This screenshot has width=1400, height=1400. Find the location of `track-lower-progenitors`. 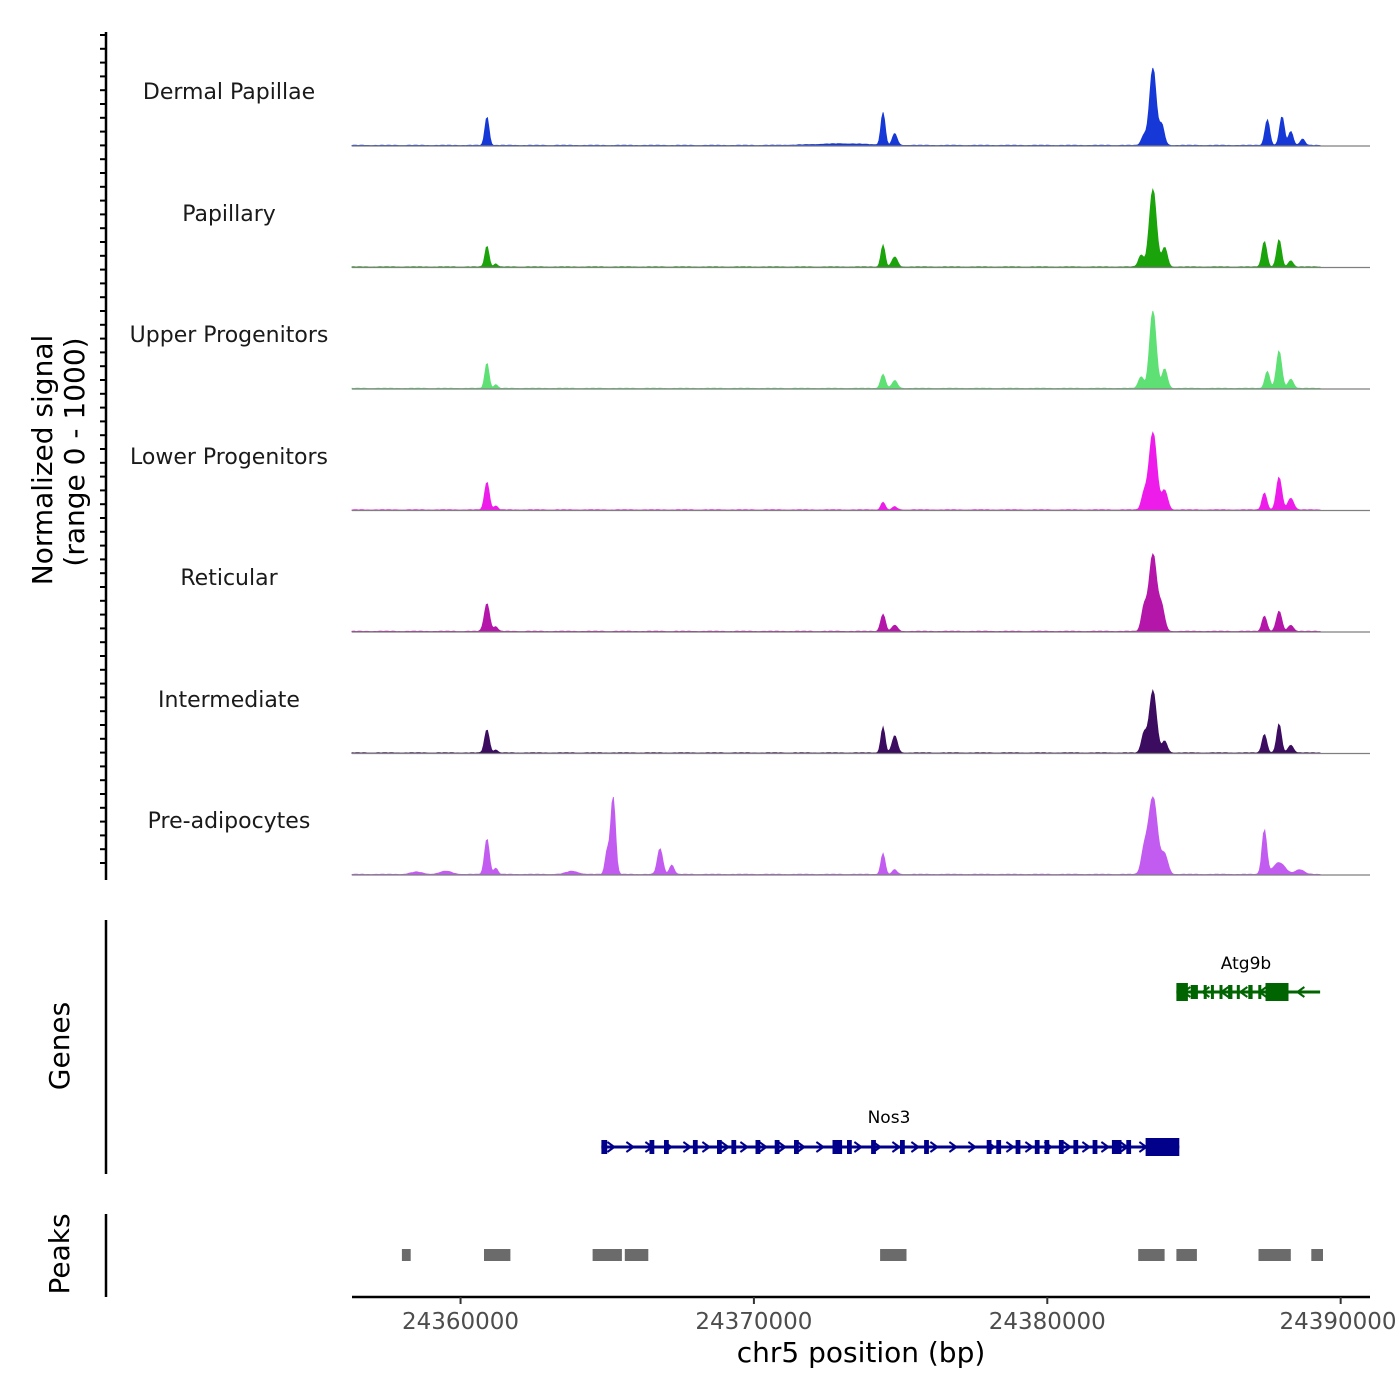

track-lower-progenitors is located at coordinates (860, 471).